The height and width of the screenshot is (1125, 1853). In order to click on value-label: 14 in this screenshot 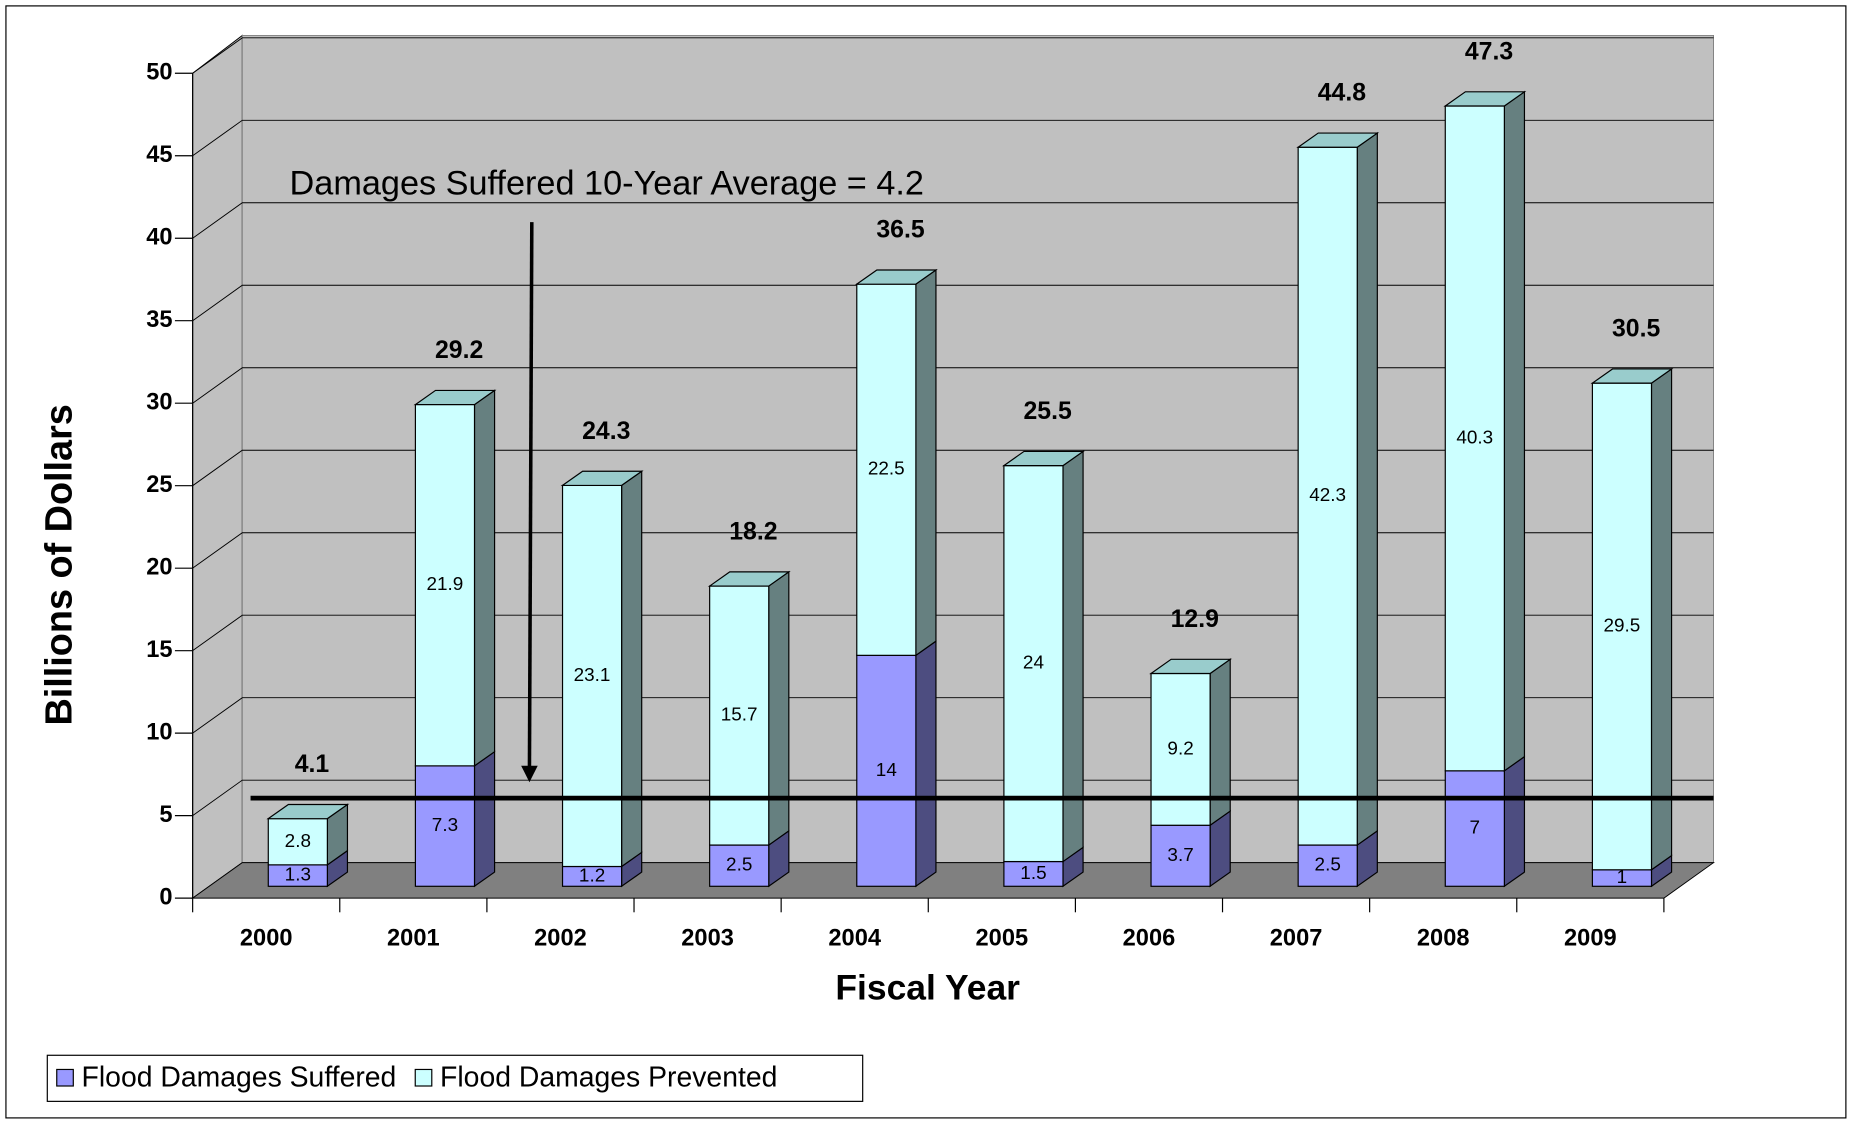, I will do `click(886, 770)`.